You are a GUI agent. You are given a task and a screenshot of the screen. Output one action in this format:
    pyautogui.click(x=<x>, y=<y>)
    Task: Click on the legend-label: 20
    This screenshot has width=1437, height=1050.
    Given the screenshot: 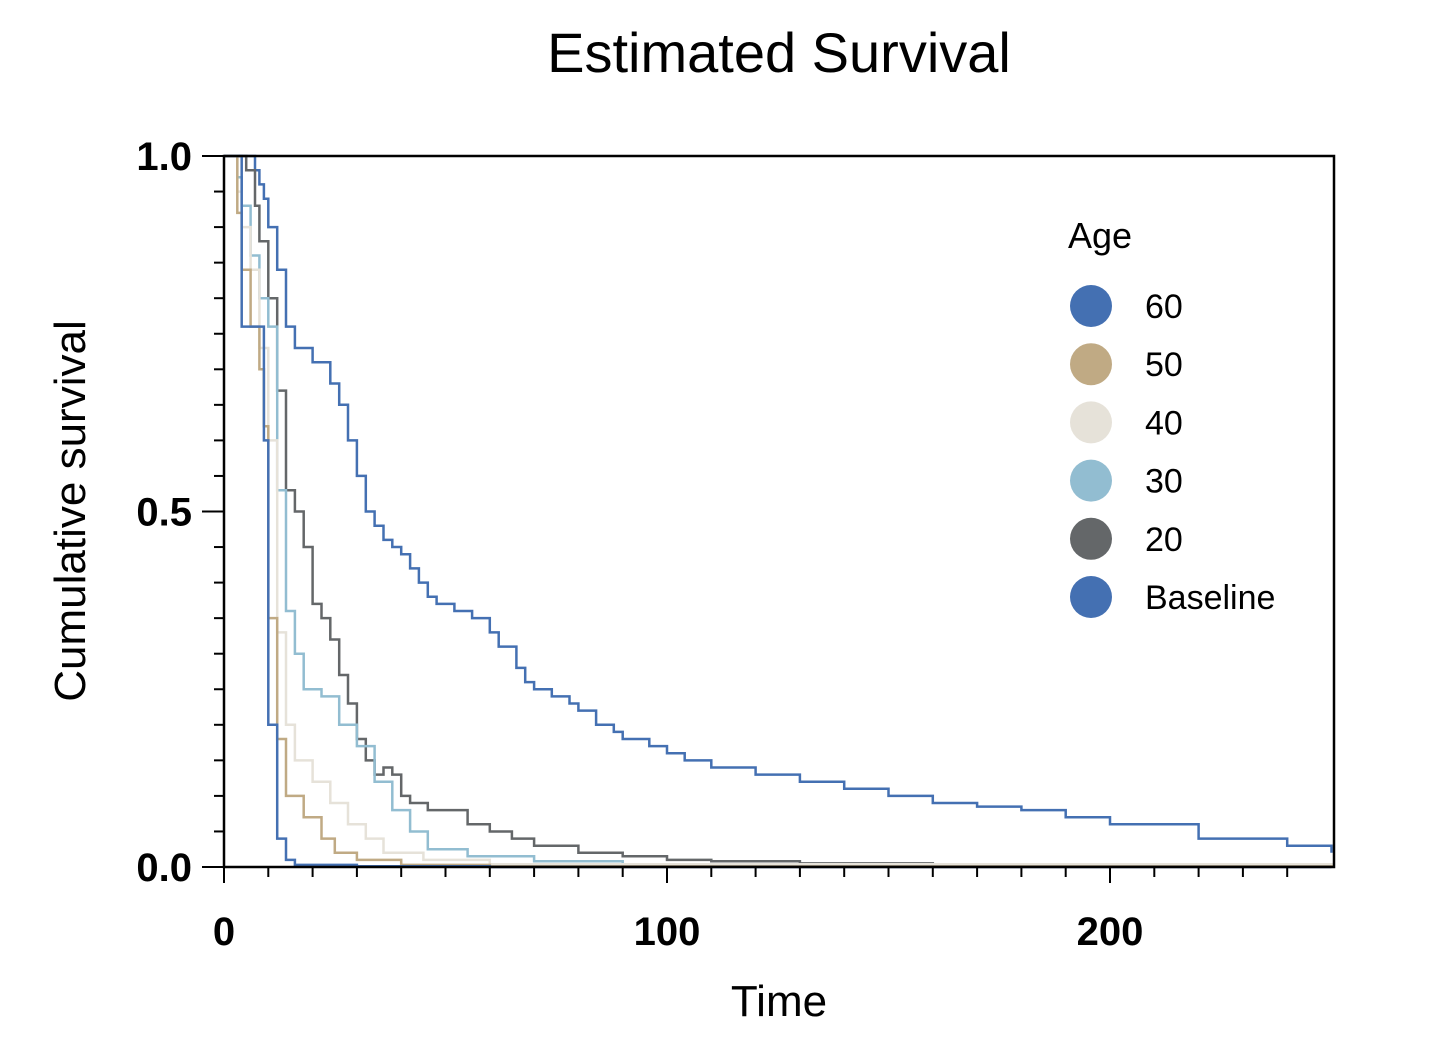 What is the action you would take?
    pyautogui.click(x=1164, y=540)
    